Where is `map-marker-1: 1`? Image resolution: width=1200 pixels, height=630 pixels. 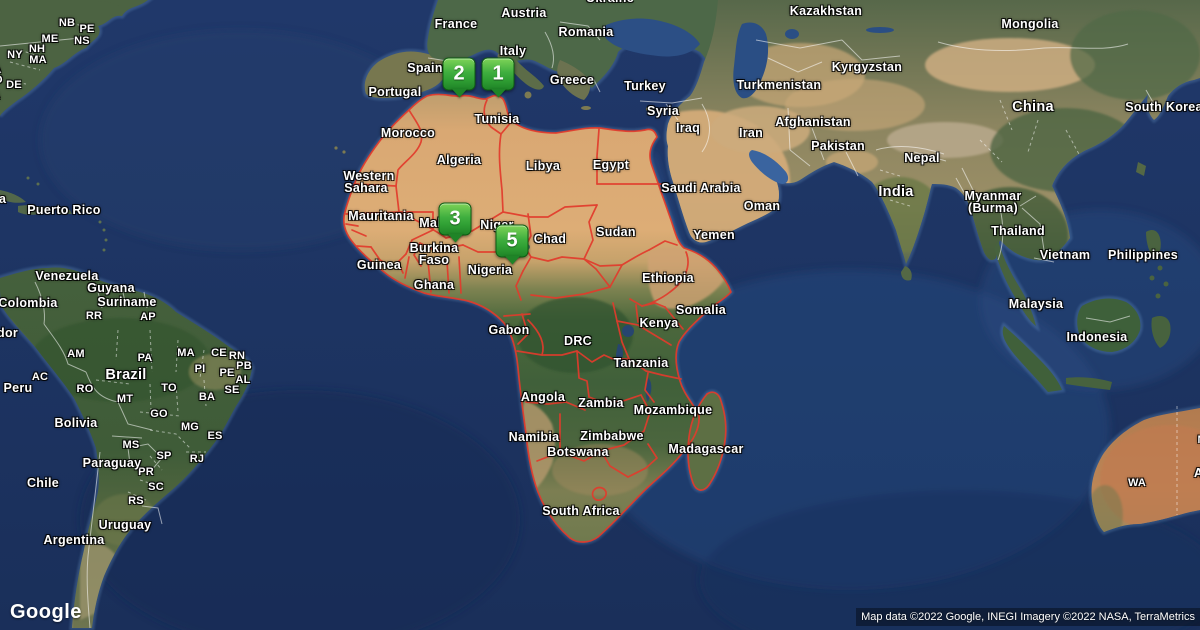
map-marker-1: 1 is located at coordinates (498, 77).